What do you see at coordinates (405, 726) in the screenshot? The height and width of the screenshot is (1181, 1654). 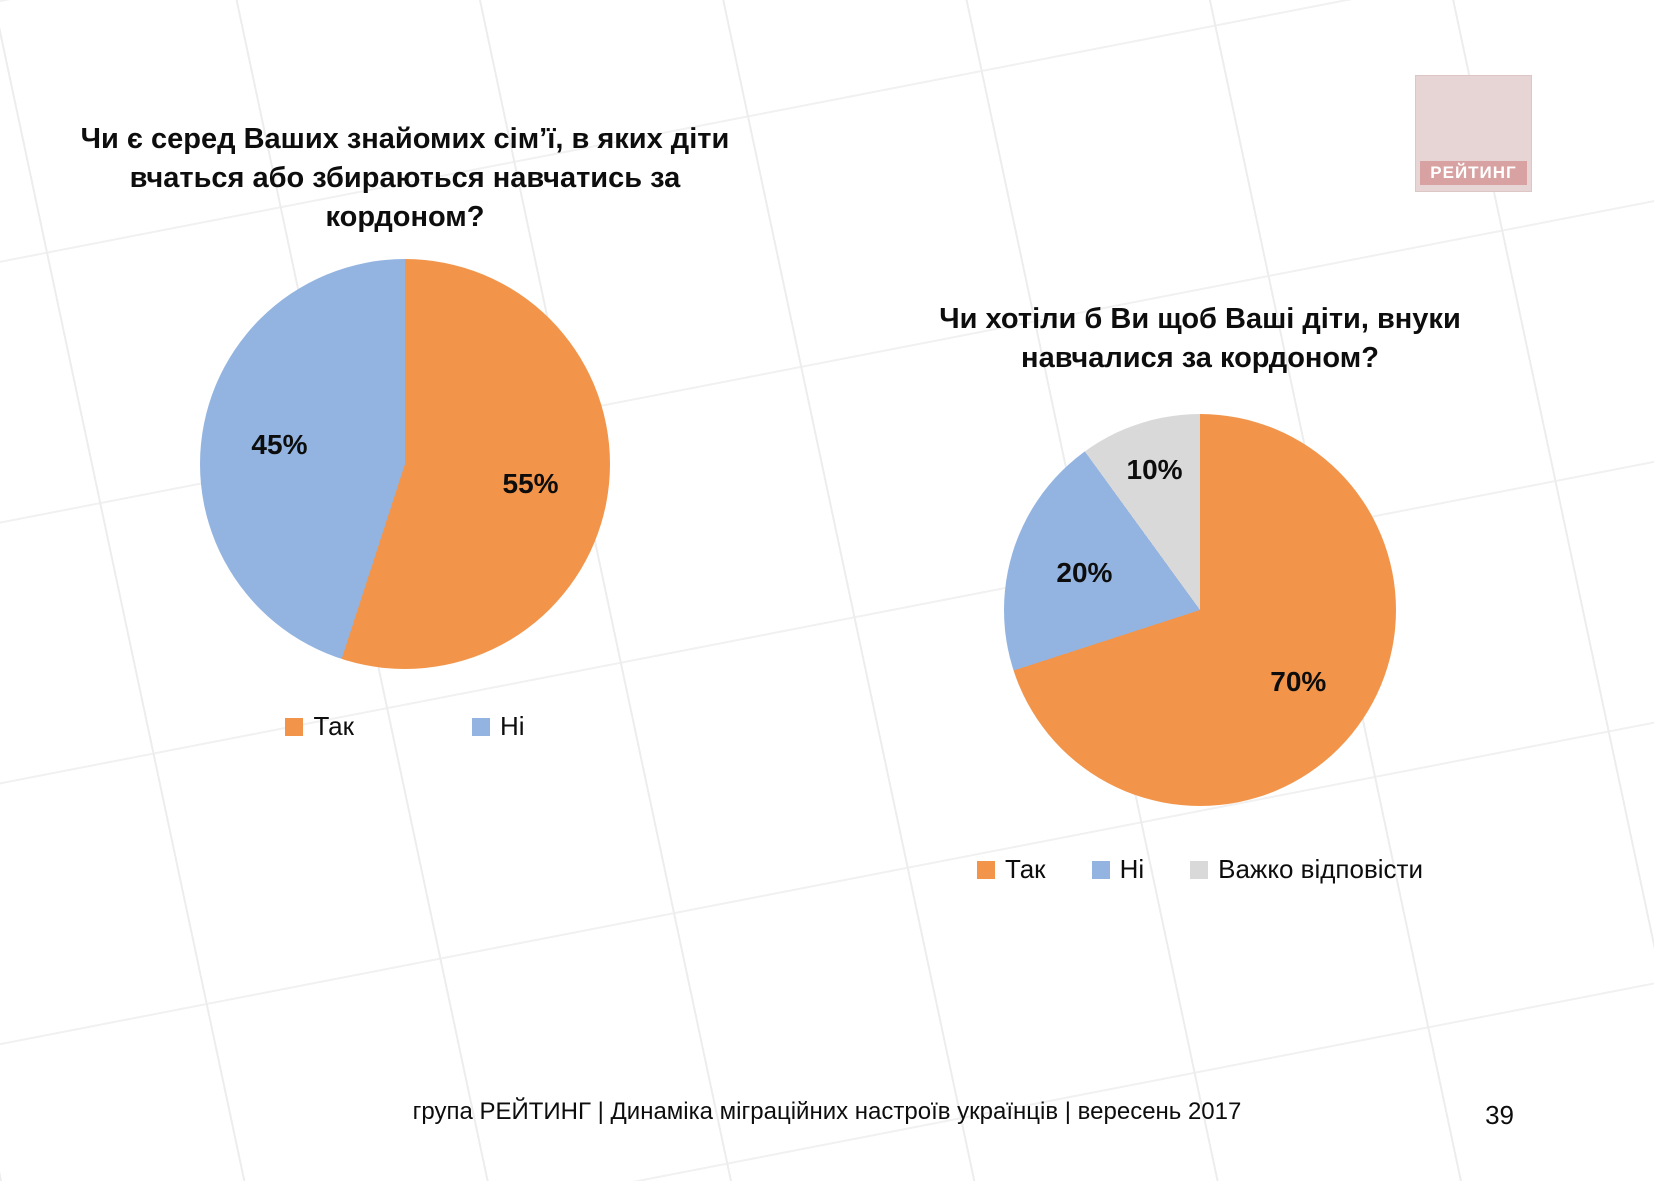 I see `chart-left-legend: Так Ні` at bounding box center [405, 726].